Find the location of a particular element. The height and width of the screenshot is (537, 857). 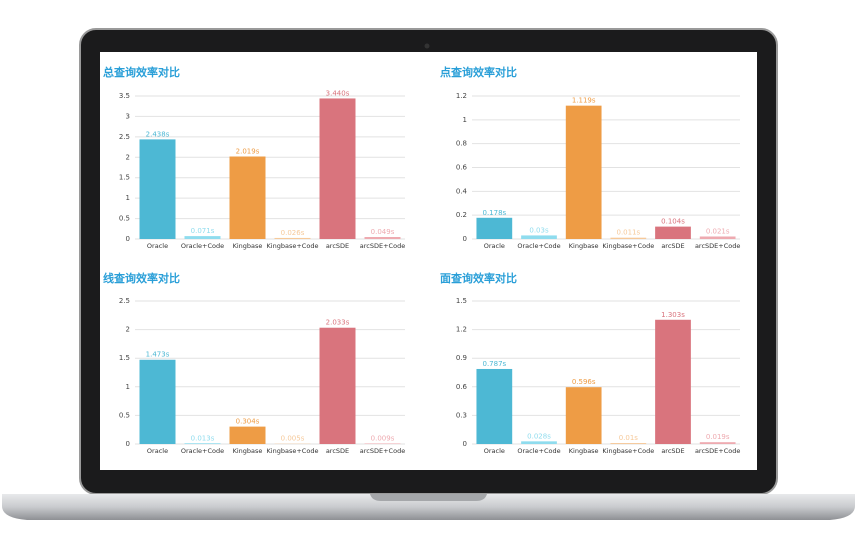

y-tick-label: 3 is located at coordinates (128, 116).